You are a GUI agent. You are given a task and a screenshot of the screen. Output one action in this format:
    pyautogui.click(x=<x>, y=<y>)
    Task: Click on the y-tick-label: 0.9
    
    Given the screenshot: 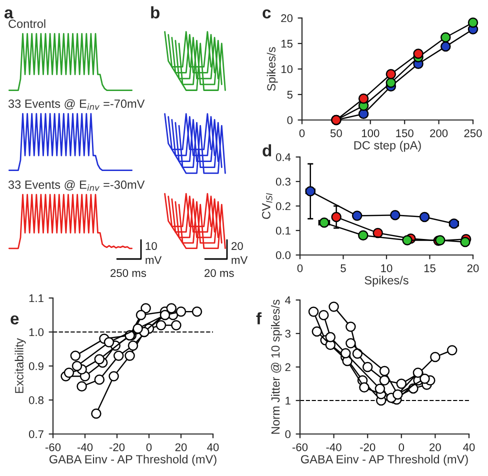 What is the action you would take?
    pyautogui.click(x=36, y=366)
    